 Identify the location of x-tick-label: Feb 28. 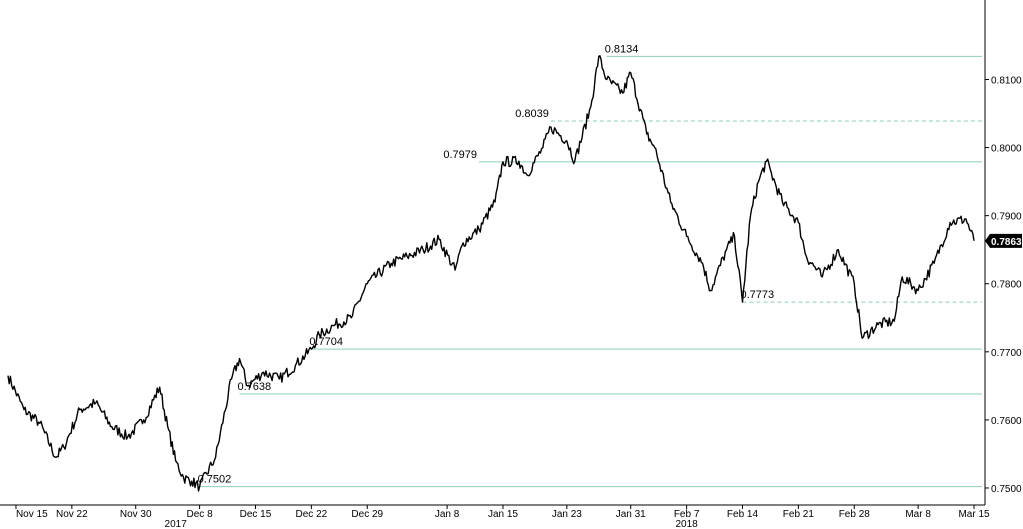
(855, 514).